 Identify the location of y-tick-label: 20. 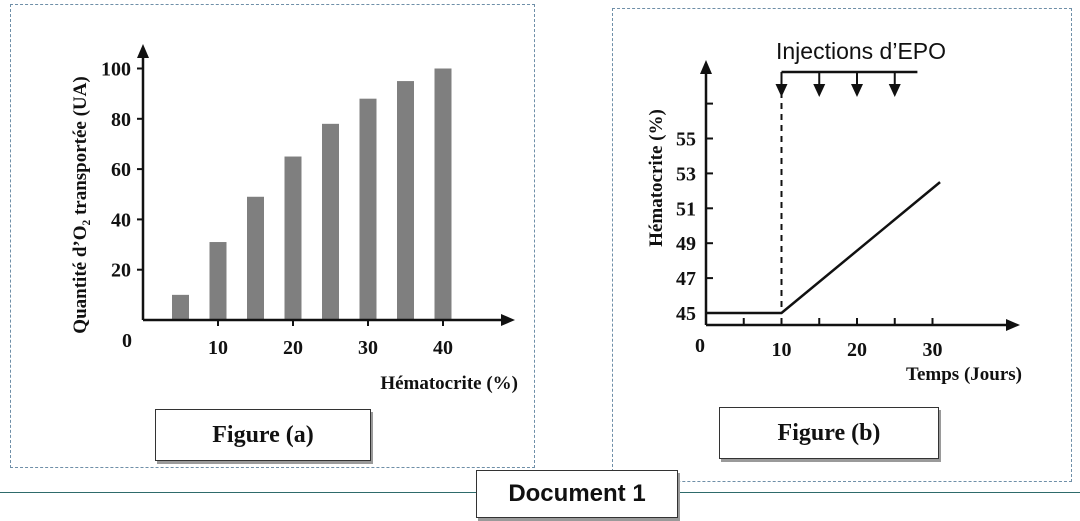
(121, 271).